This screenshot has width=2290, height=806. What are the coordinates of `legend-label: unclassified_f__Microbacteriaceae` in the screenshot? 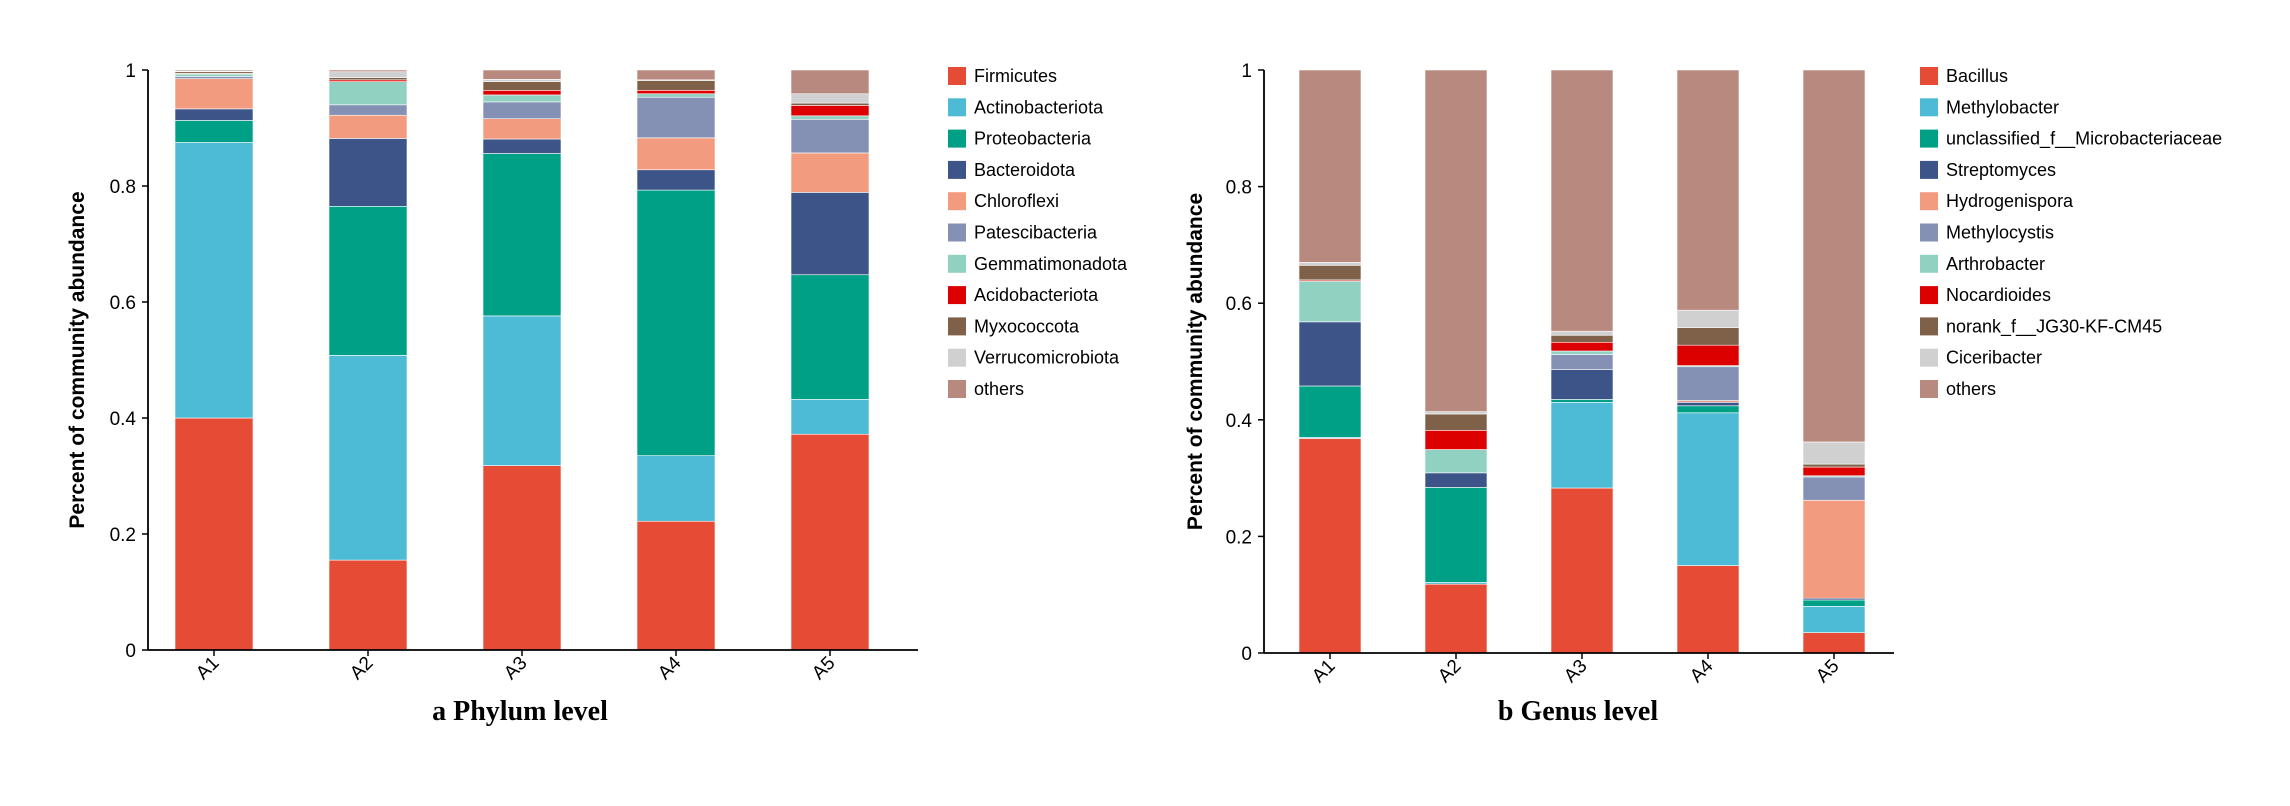 It's located at (2084, 139).